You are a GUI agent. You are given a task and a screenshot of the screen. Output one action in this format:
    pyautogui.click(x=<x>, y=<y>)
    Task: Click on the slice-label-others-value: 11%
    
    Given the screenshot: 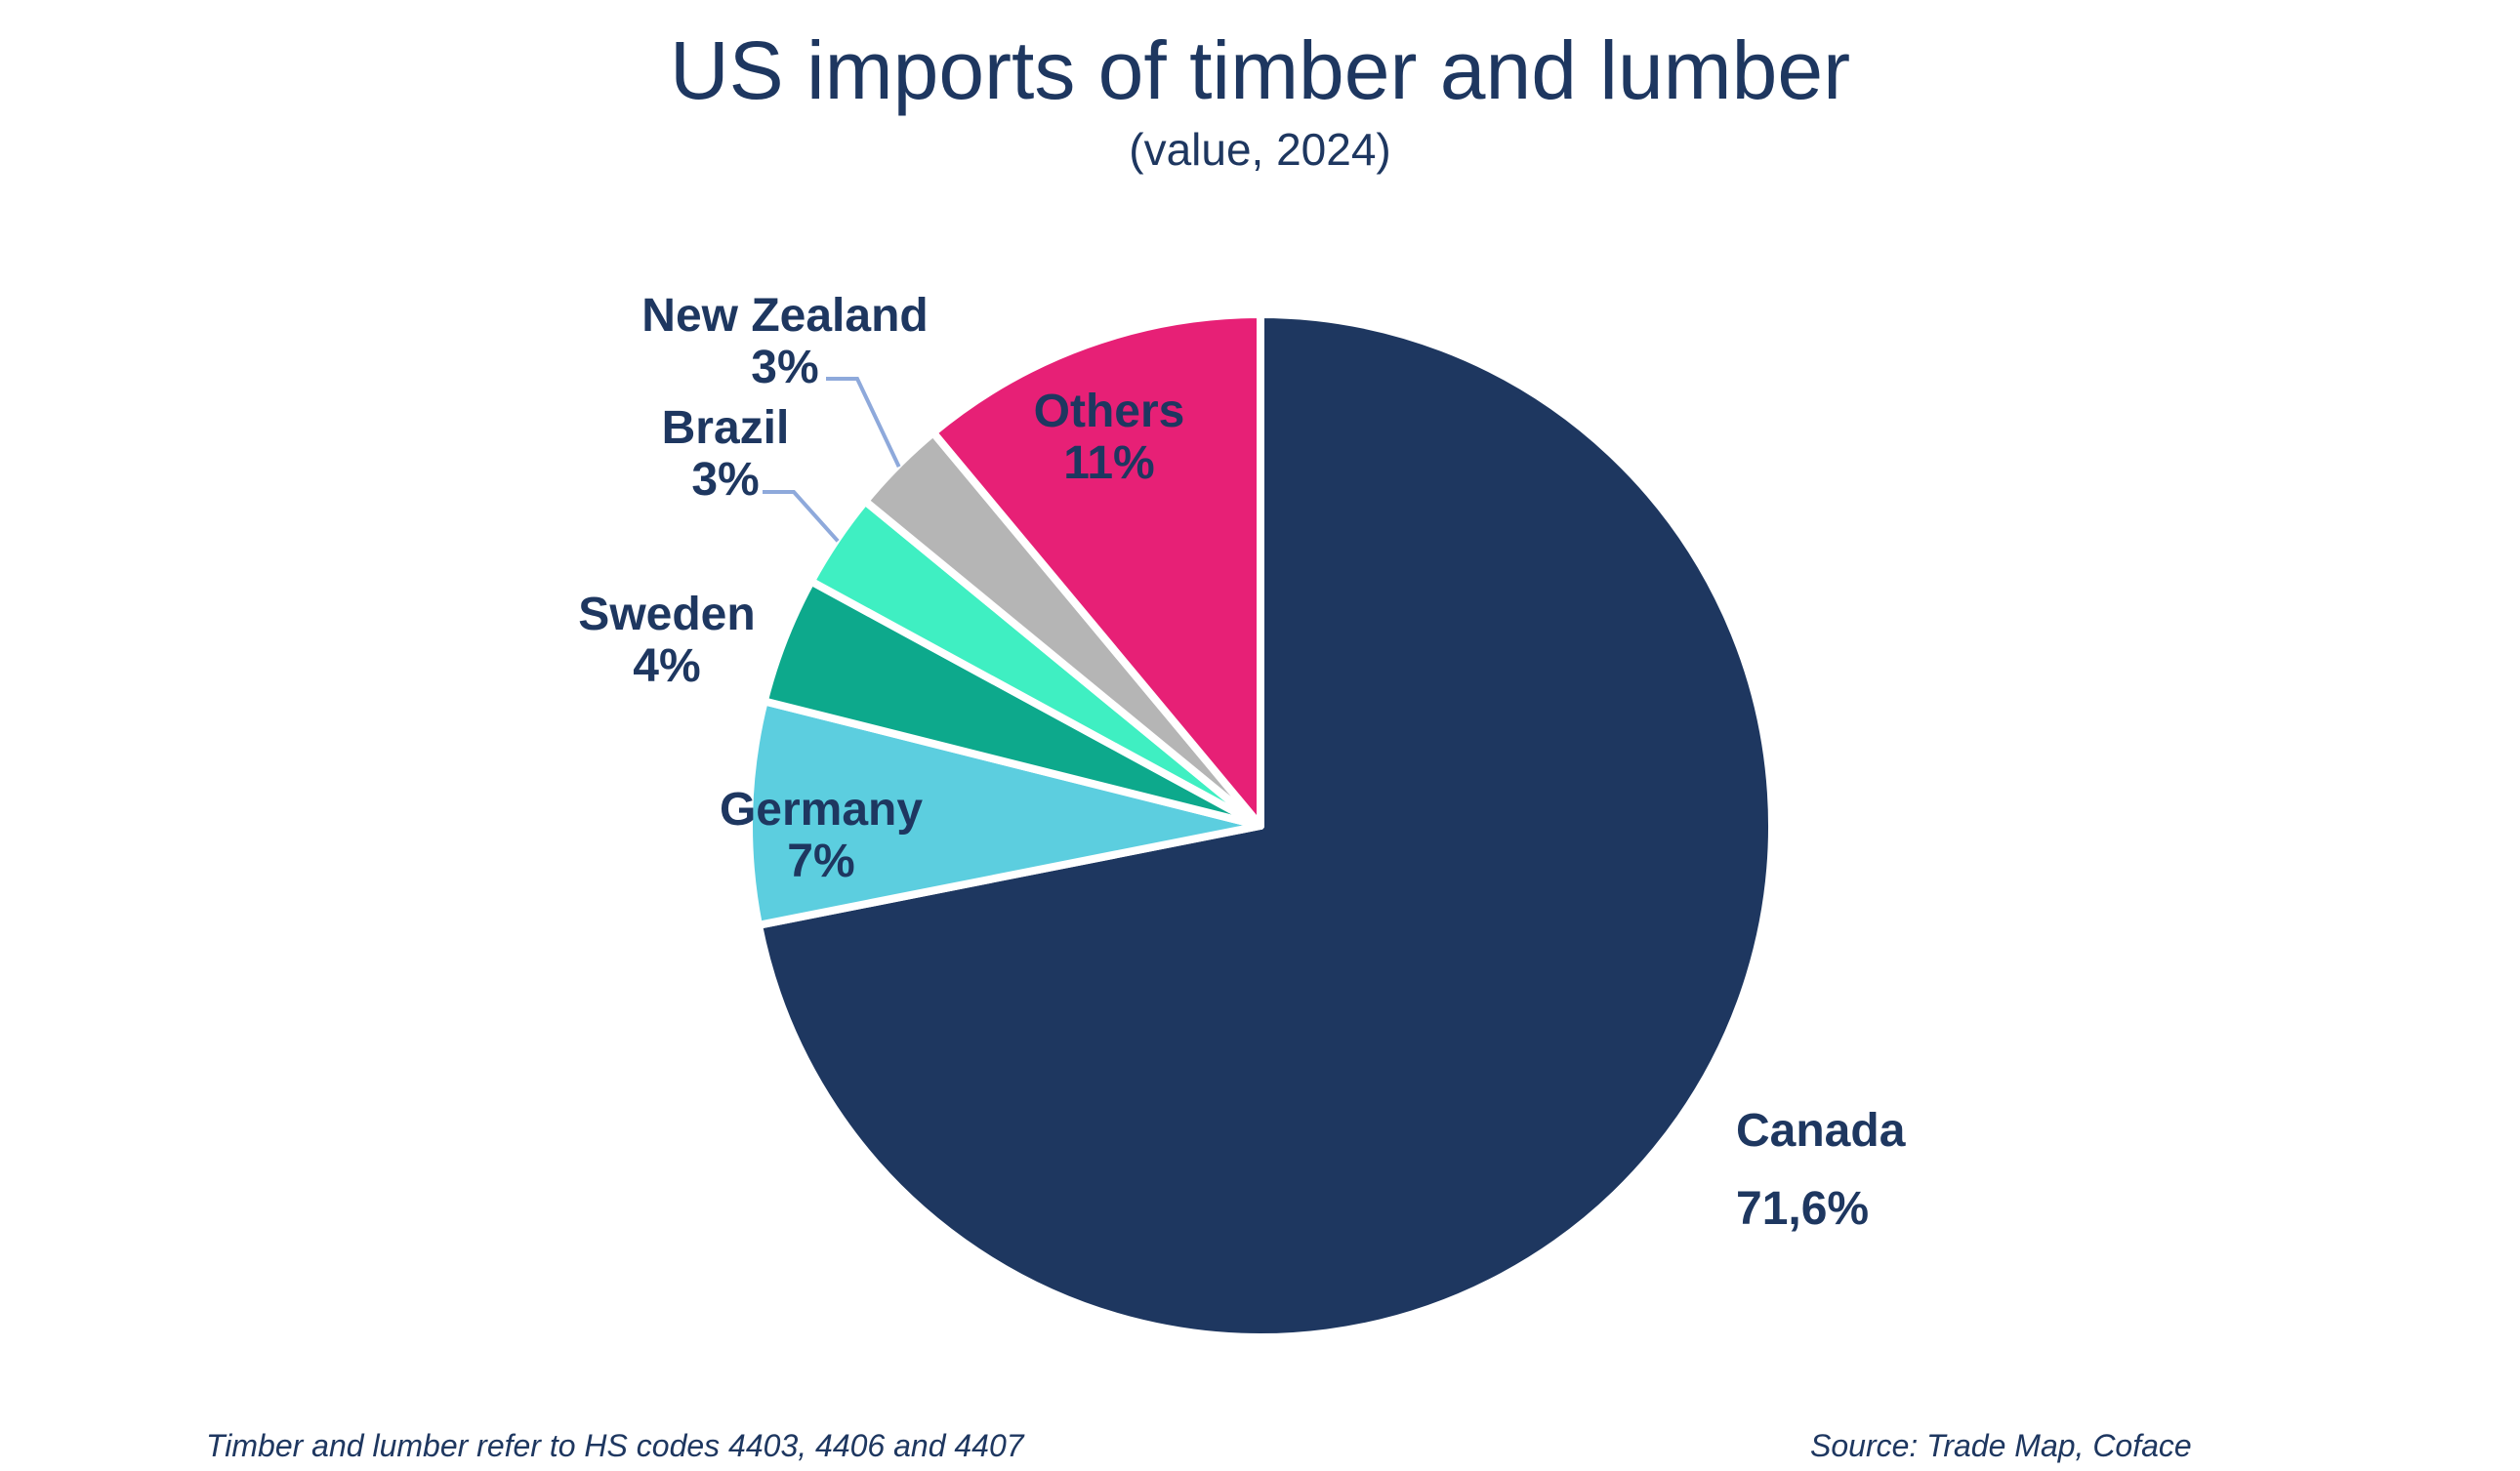 What is the action you would take?
    pyautogui.click(x=1109, y=463)
    